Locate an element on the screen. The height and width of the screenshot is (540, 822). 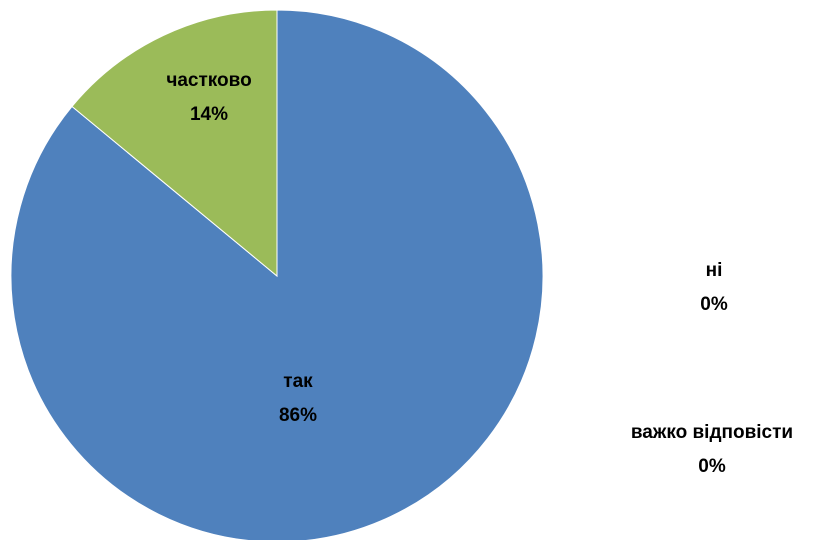
slice-label-2: ні 0% is located at coordinates (714, 287).